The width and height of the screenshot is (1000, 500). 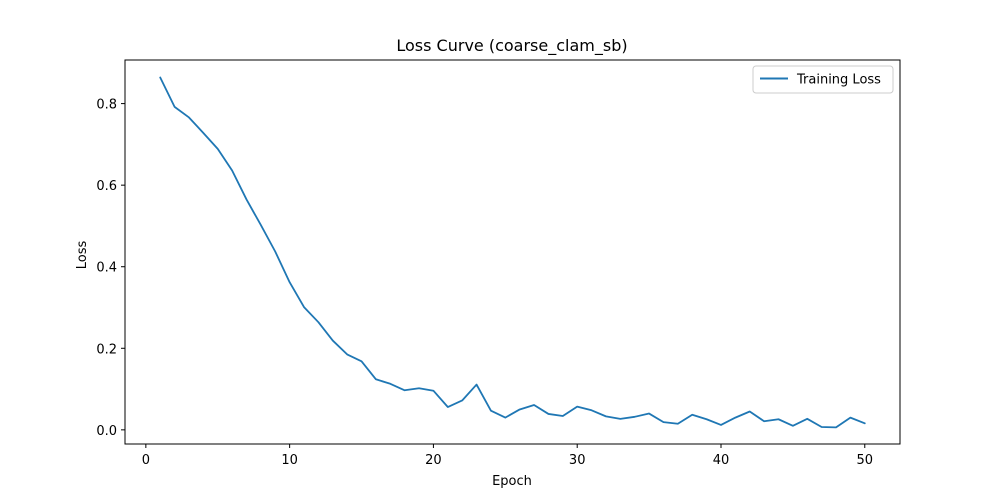 I want to click on y-axis-ticks: 0.0 0.2 0.4 0.6 0.8, so click(x=110, y=268).